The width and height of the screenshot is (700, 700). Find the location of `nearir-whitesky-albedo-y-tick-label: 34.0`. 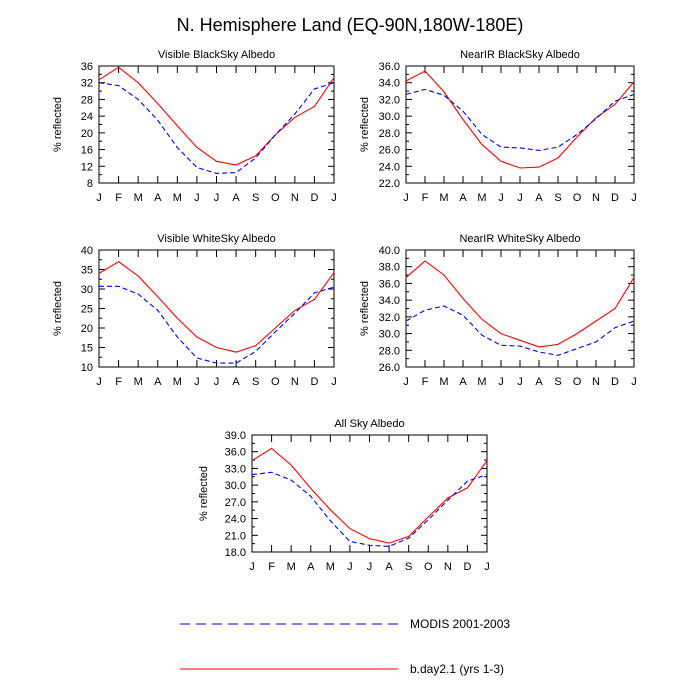

nearir-whitesky-albedo-y-tick-label: 34.0 is located at coordinates (389, 301).